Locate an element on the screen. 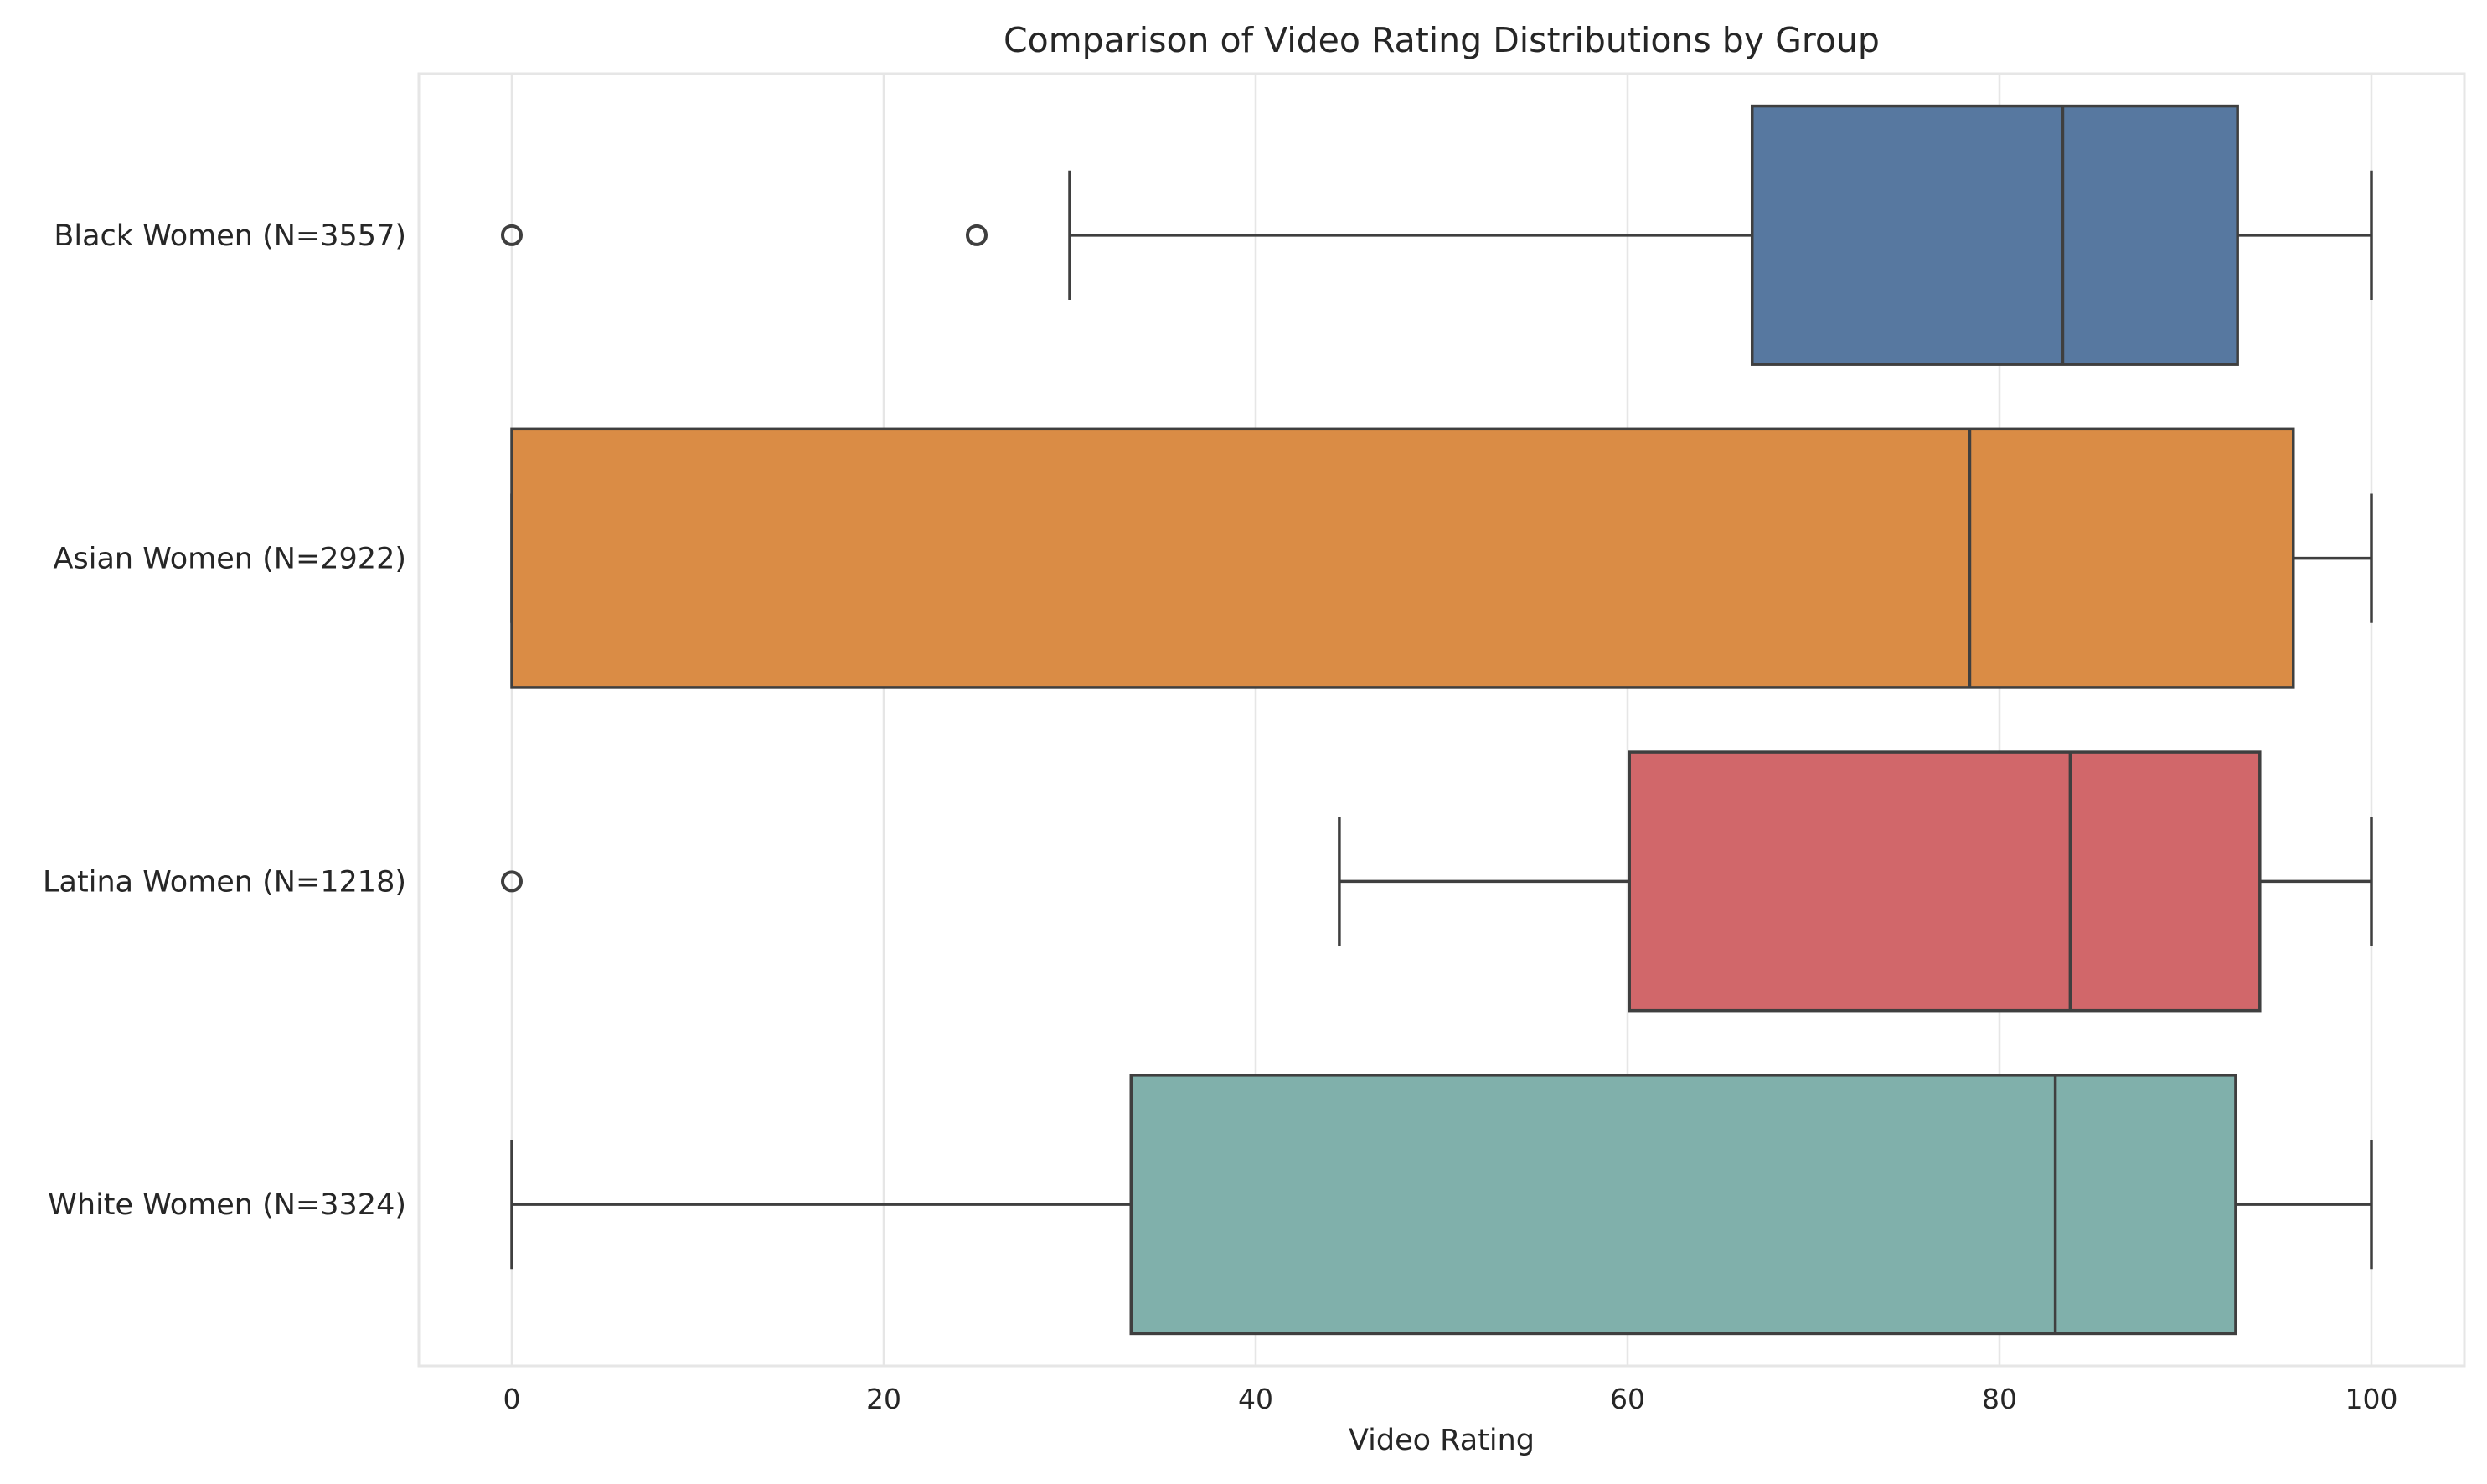 Image resolution: width=2487 pixels, height=1484 pixels. x-tick-label: 100 is located at coordinates (2371, 1399).